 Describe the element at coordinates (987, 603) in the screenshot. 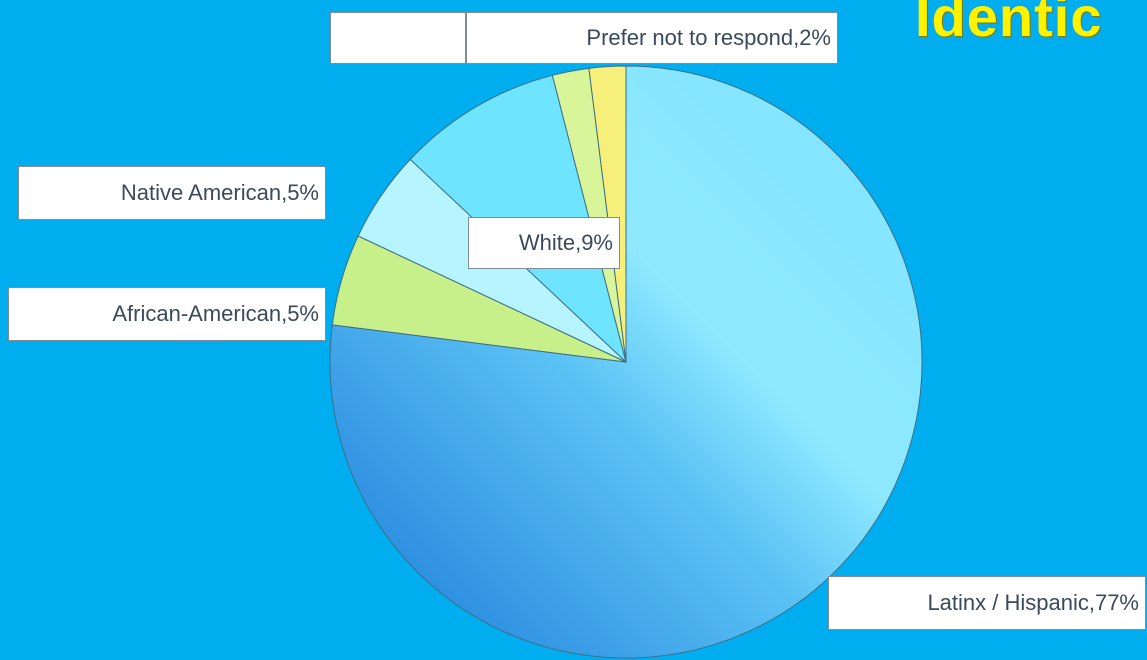

I see `data-label-latinx-hispanic: Latinx / Hispanic,77%` at that location.